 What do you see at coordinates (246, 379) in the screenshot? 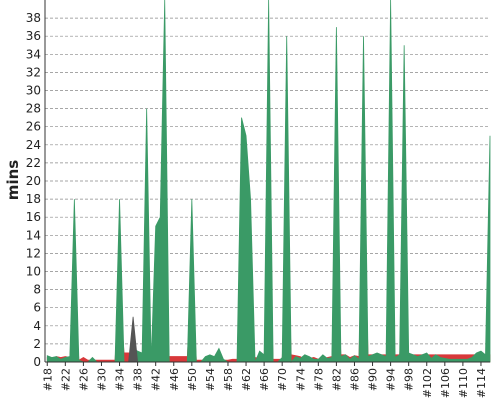
I see `x-tick-label: #62` at bounding box center [246, 379].